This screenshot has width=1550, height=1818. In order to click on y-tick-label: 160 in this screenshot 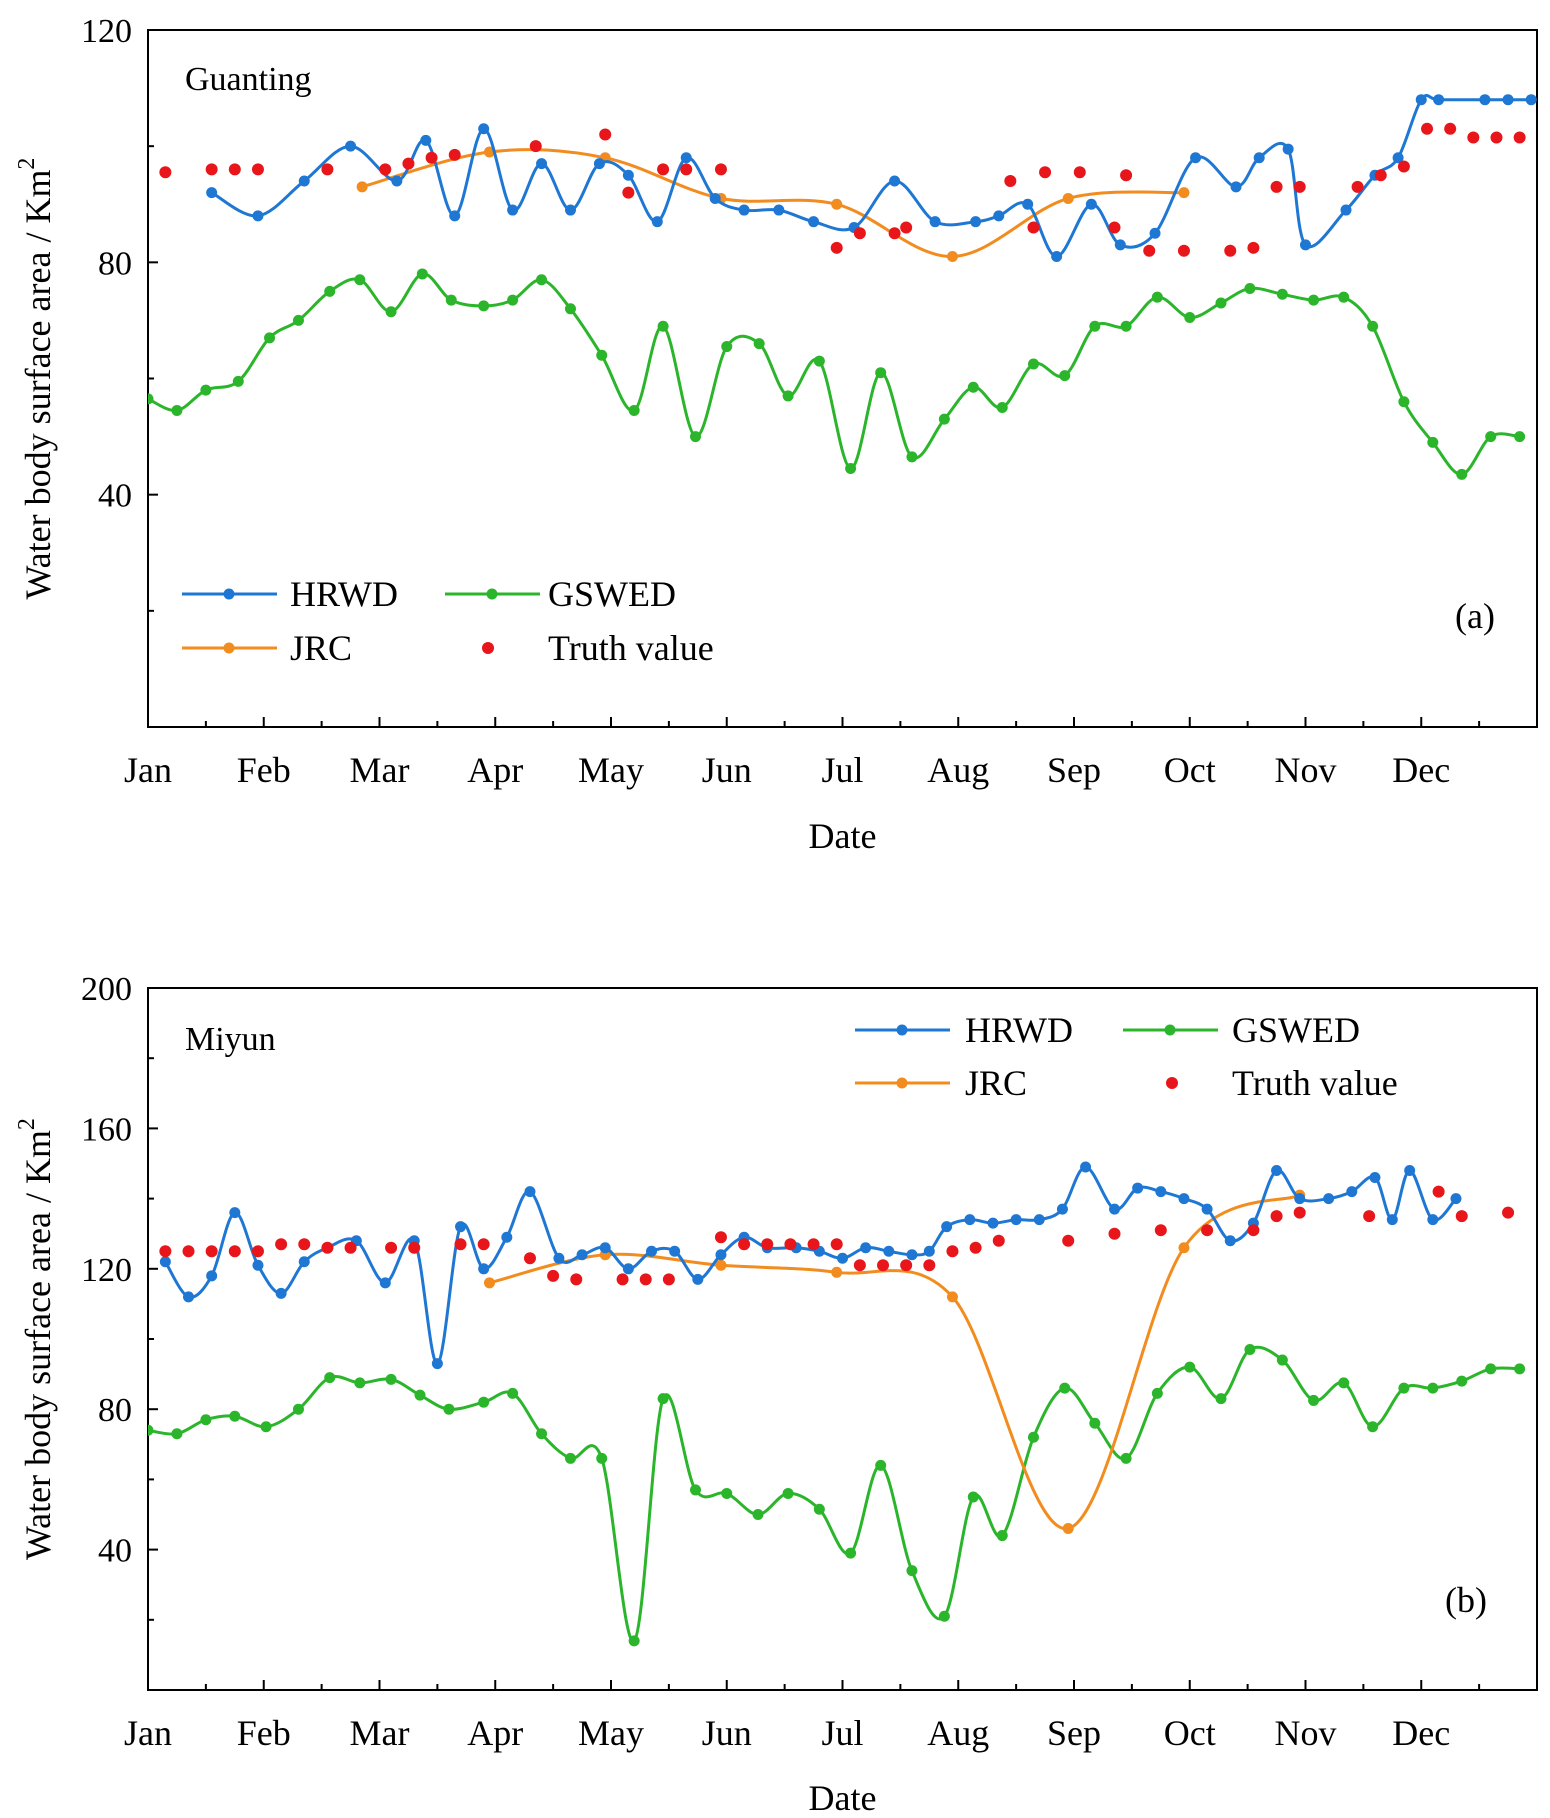, I will do `click(106, 1129)`.